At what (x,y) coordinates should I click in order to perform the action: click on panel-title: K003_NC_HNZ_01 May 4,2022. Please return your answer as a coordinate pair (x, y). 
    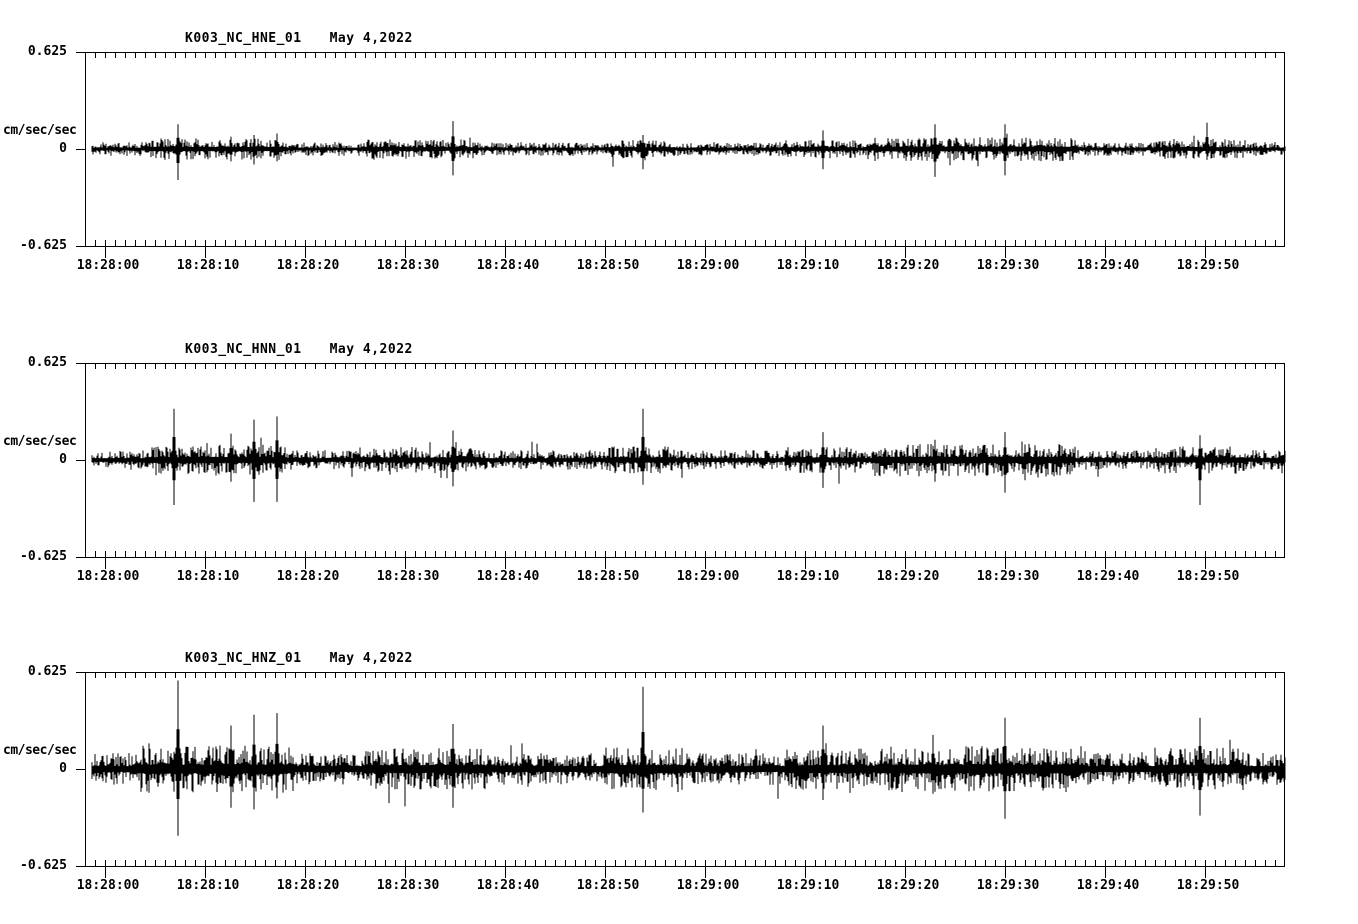
    Looking at the image, I should click on (299, 658).